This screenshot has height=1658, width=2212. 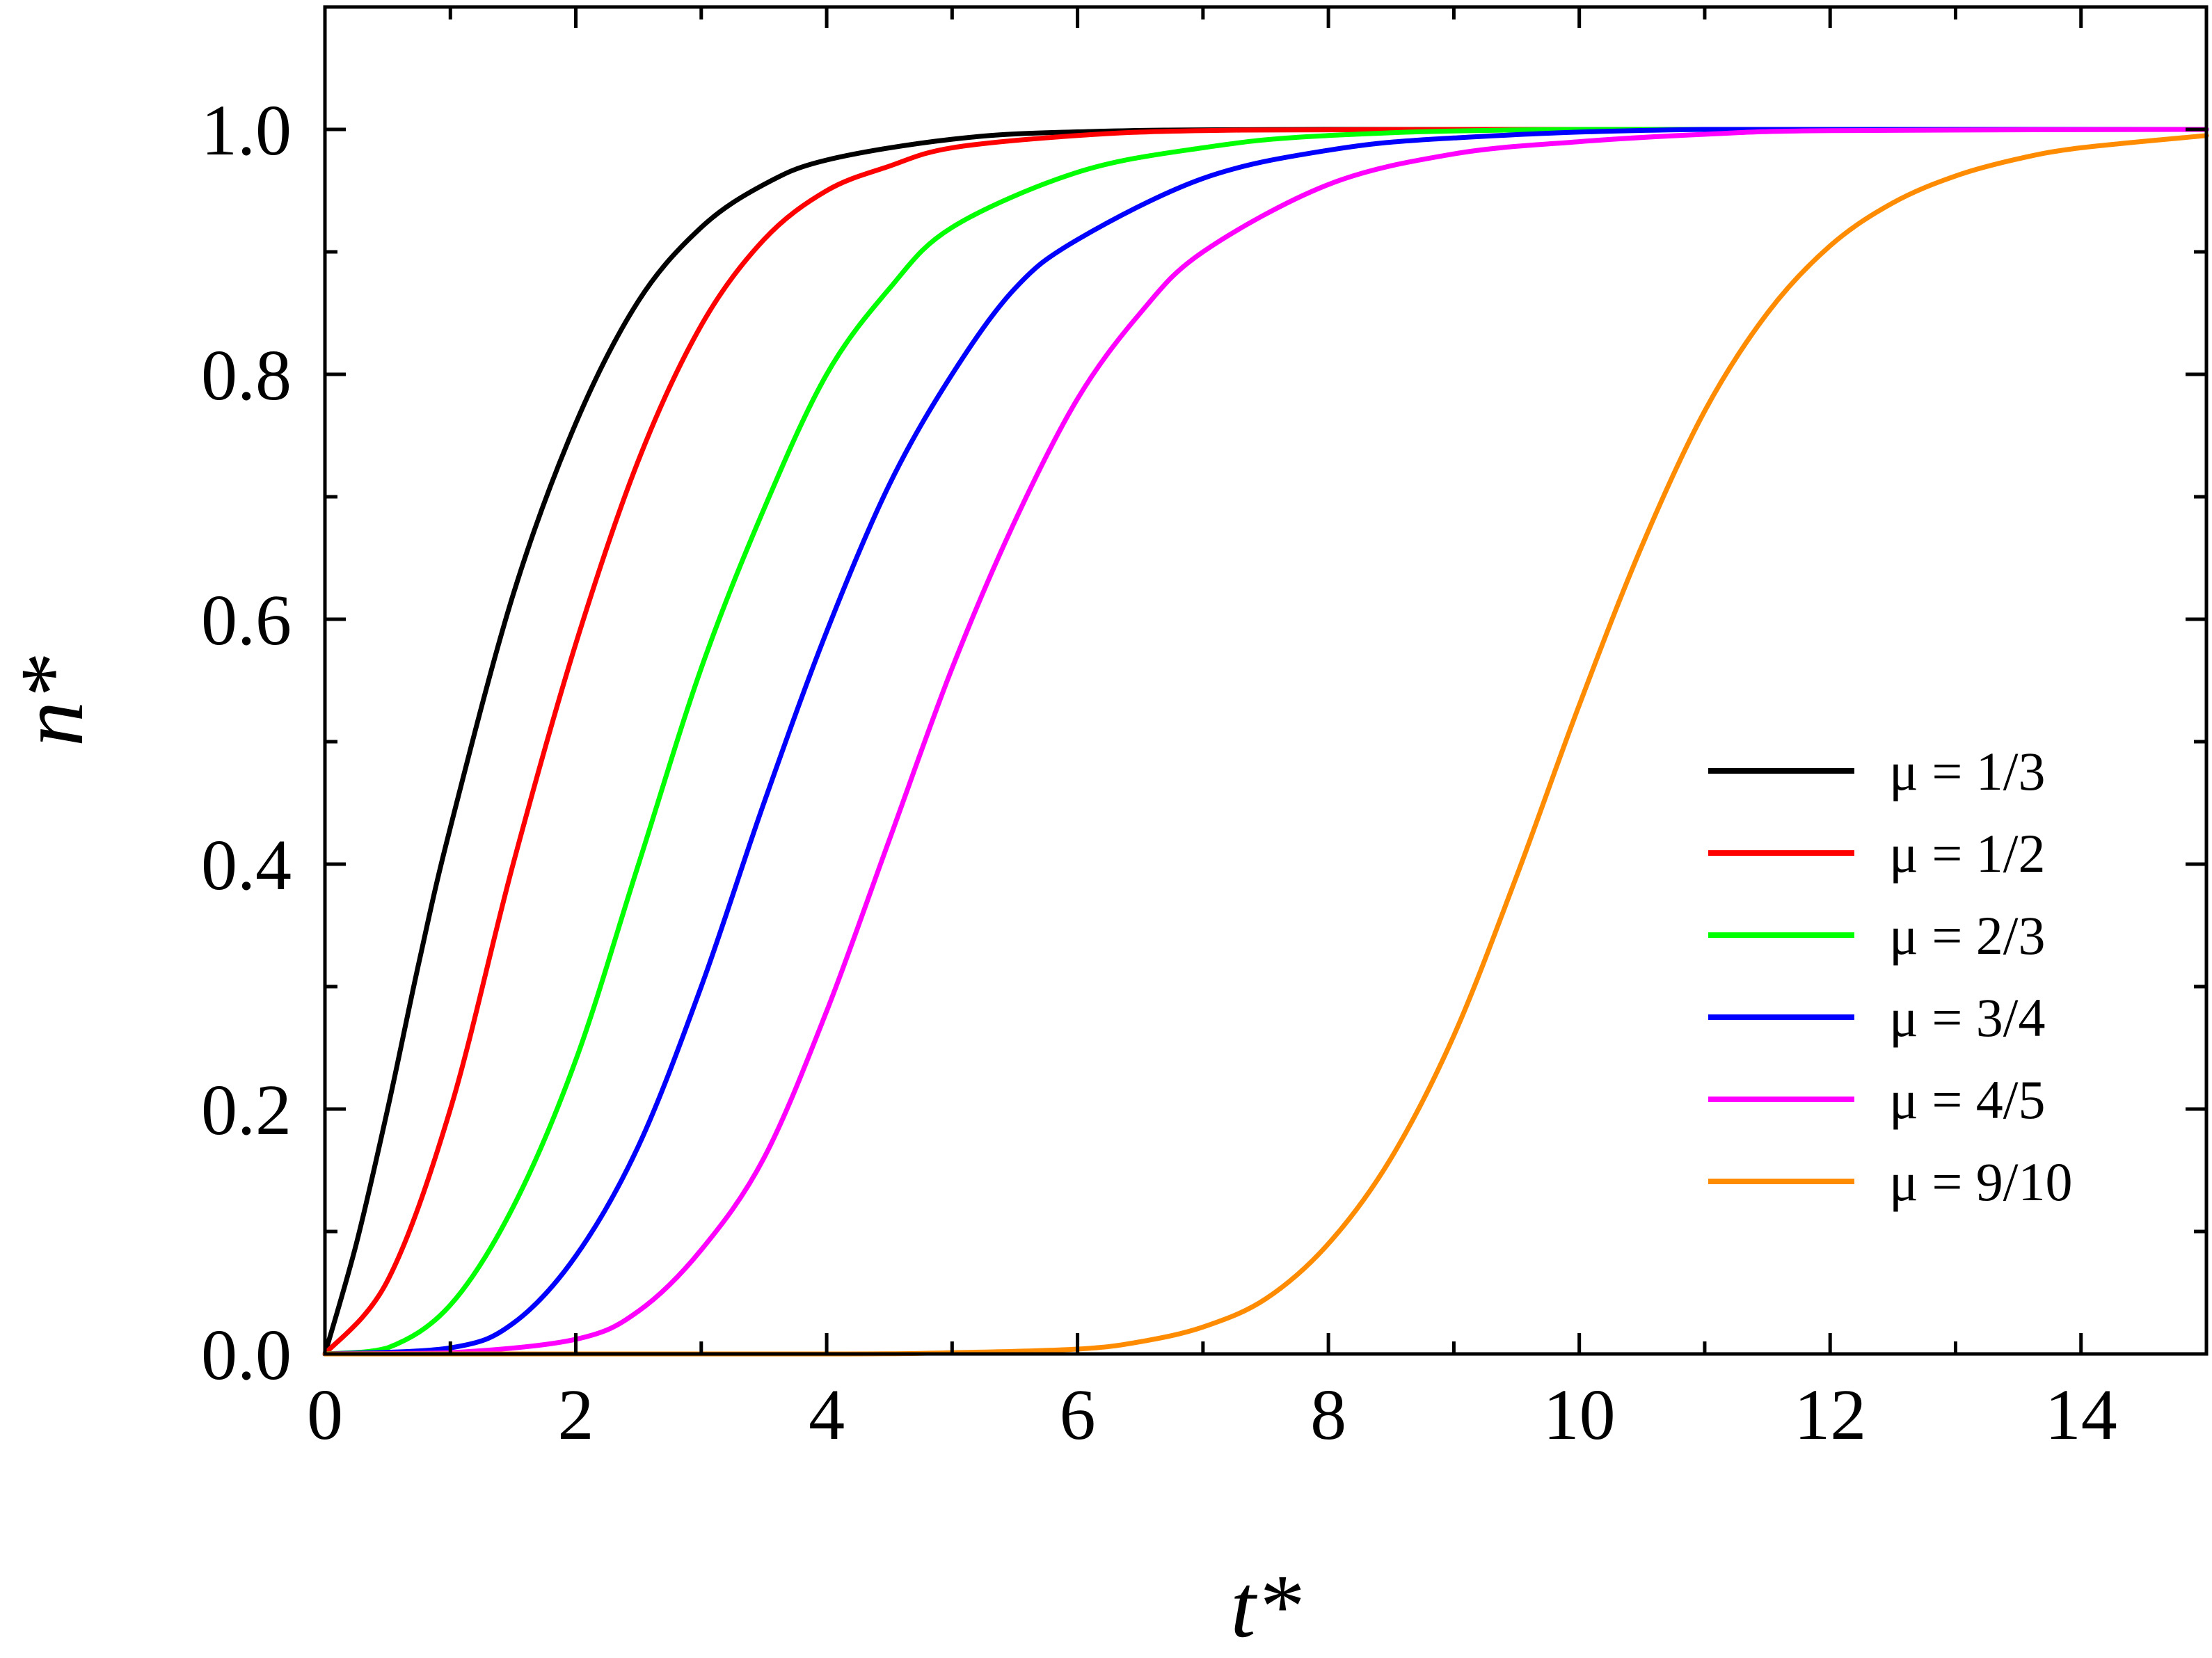 I want to click on x-tick-label: 14, so click(x=2081, y=1415).